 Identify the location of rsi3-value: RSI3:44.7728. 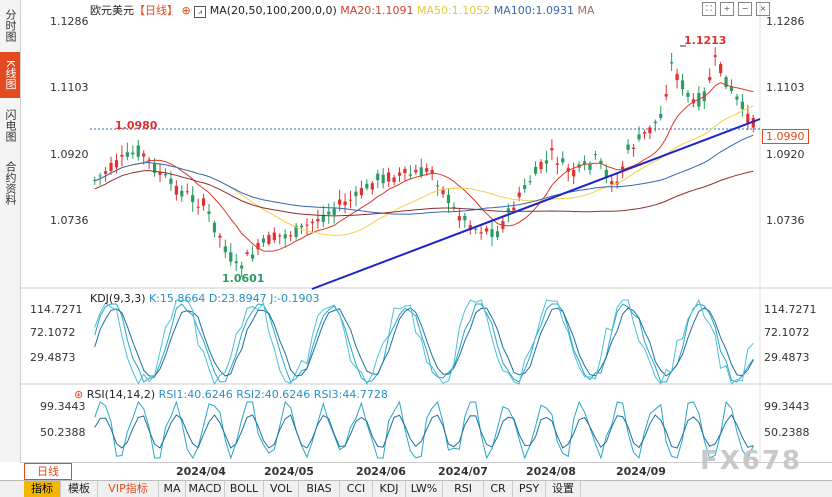
(350, 394).